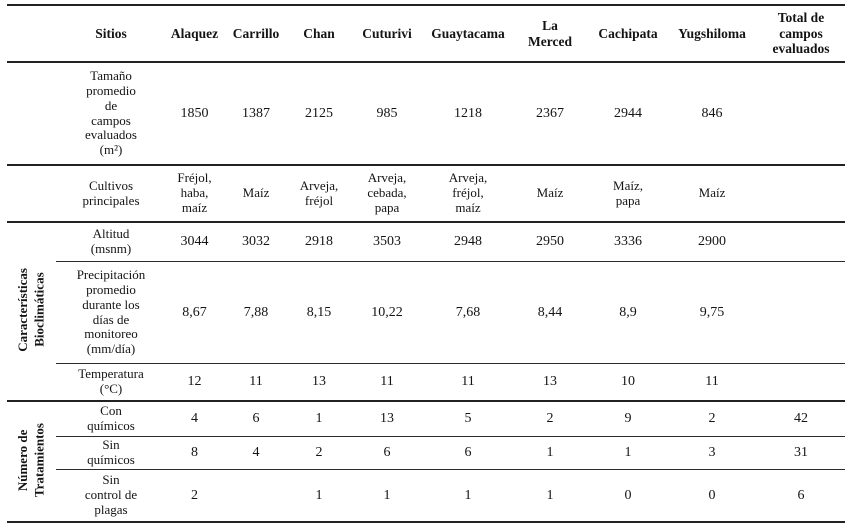  What do you see at coordinates (712, 453) in the screenshot?
I see `data-cell: 3` at bounding box center [712, 453].